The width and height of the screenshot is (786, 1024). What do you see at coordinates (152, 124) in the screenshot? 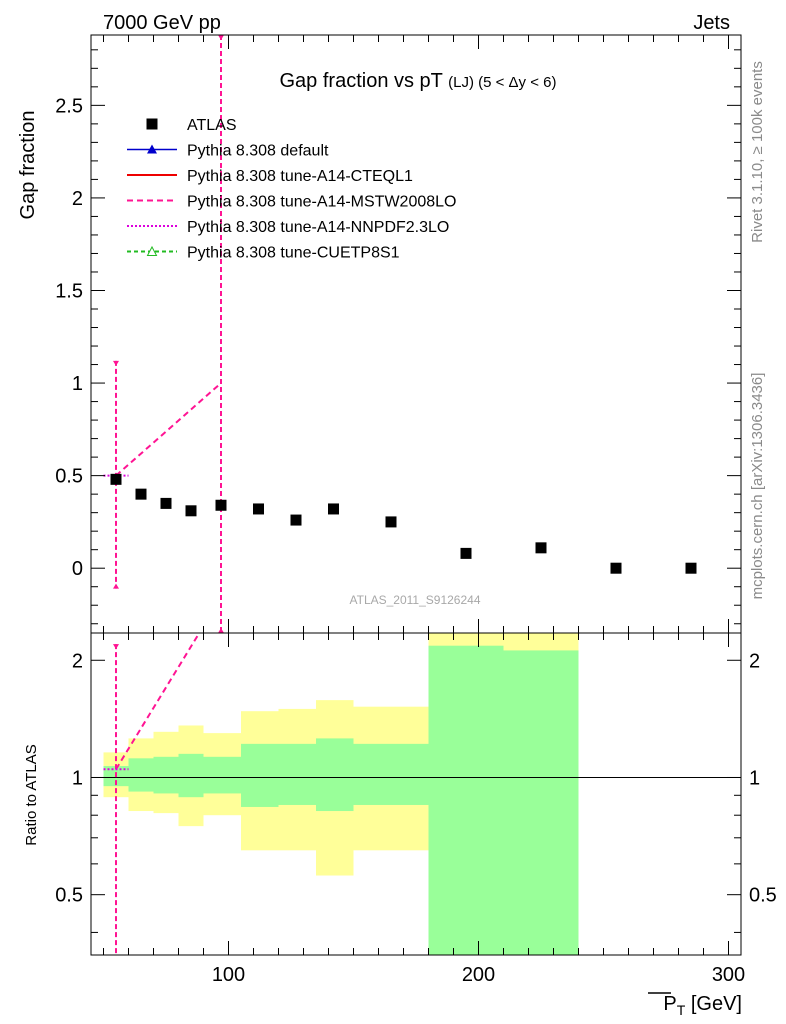
I see `legend-marker-atlas` at bounding box center [152, 124].